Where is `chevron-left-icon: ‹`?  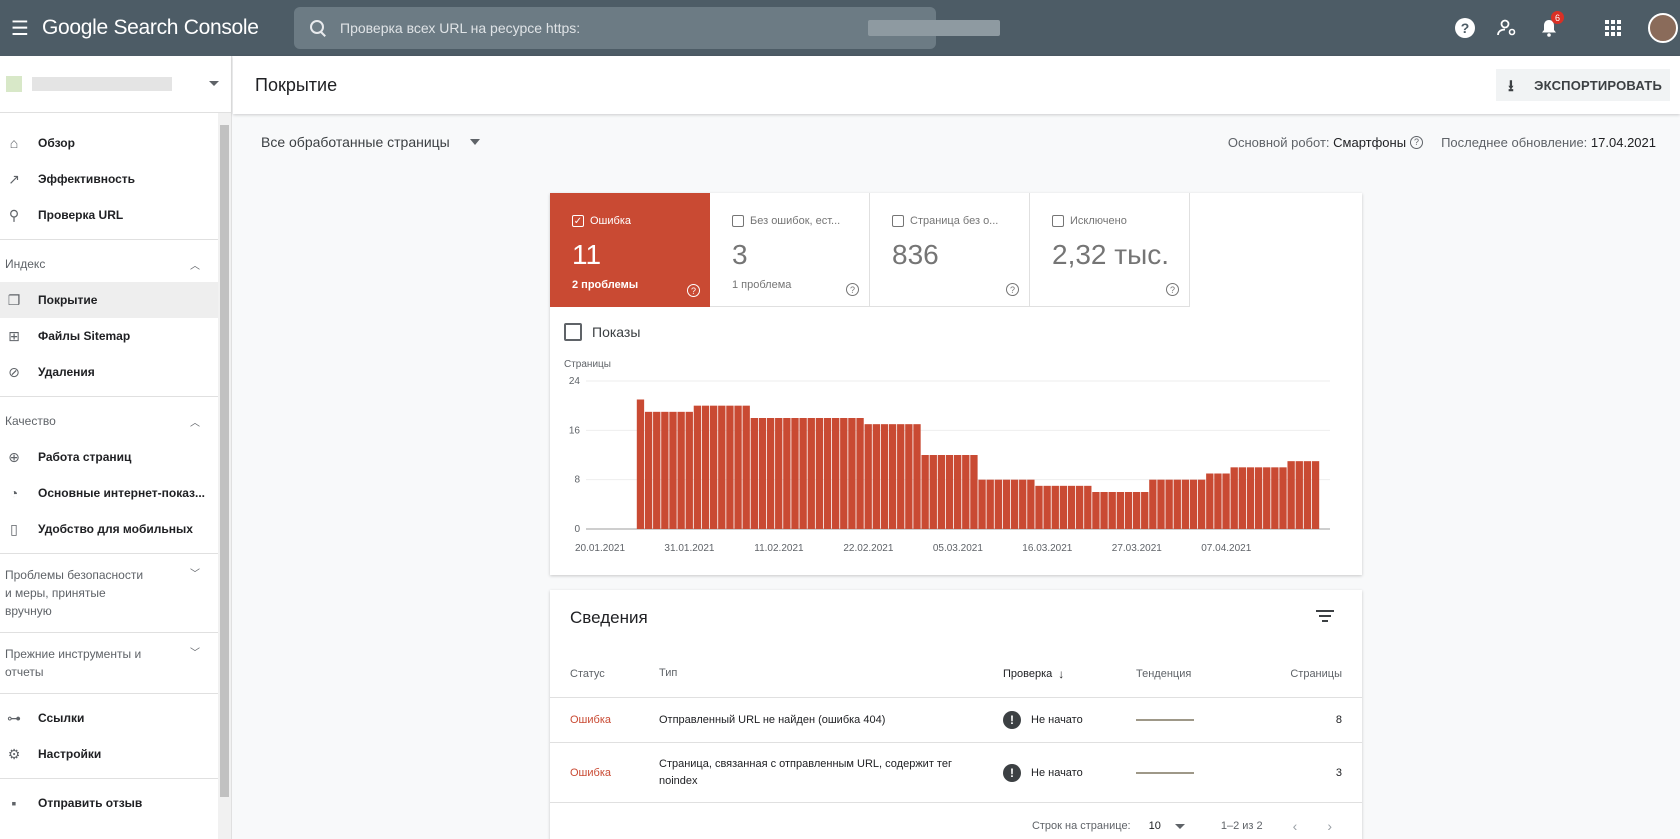 chevron-left-icon: ‹ is located at coordinates (1295, 826).